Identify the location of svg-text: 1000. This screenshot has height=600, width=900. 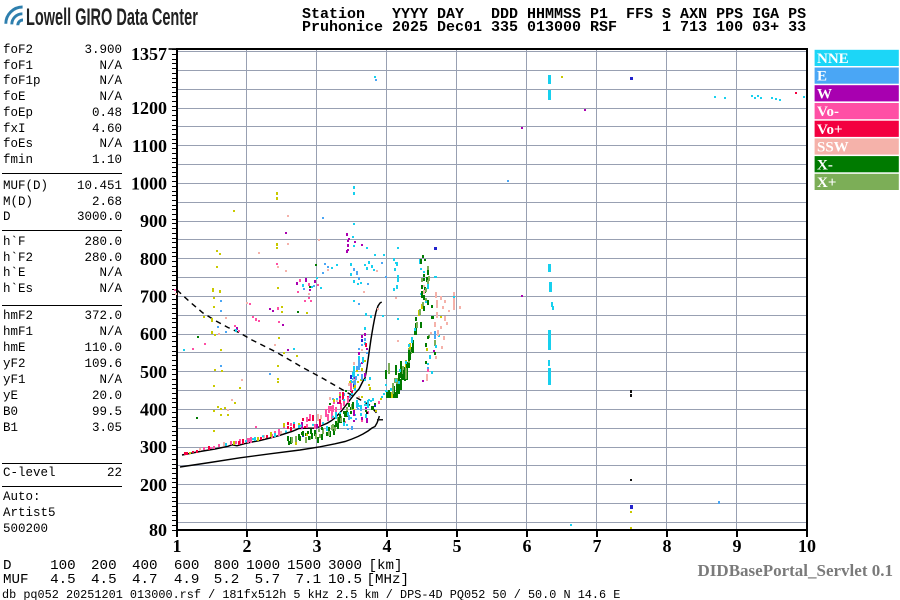
(149, 184).